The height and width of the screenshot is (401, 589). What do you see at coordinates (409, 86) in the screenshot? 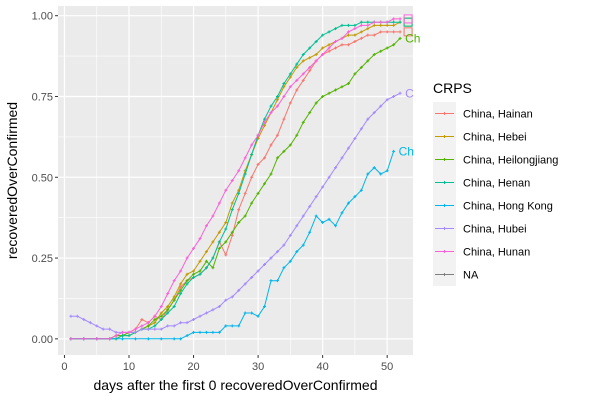
I see `end-labels: Ch Ch C` at bounding box center [409, 86].